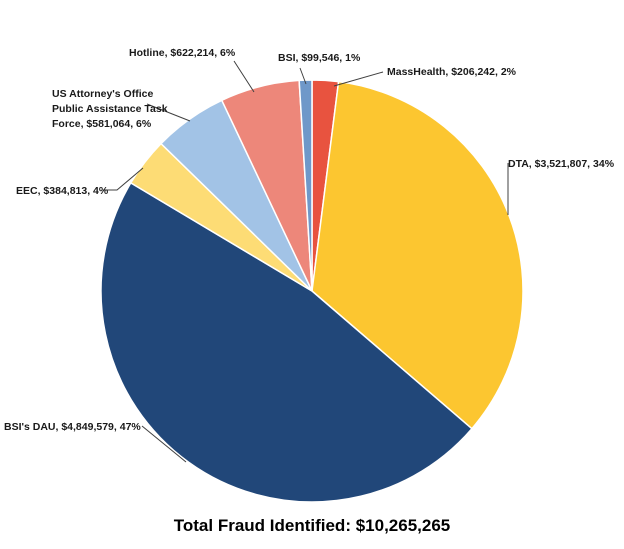  I want to click on data-label-line: Public Assistance Task, so click(110, 109).